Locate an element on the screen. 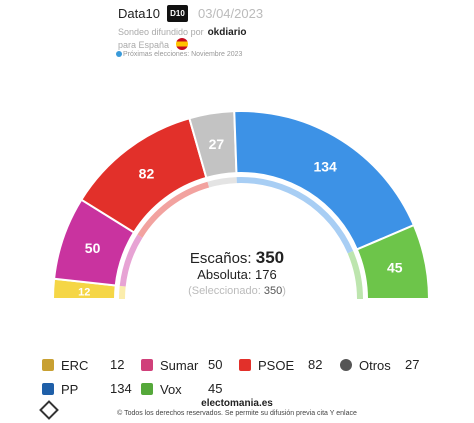  selection-band-vox is located at coordinates (355, 275).